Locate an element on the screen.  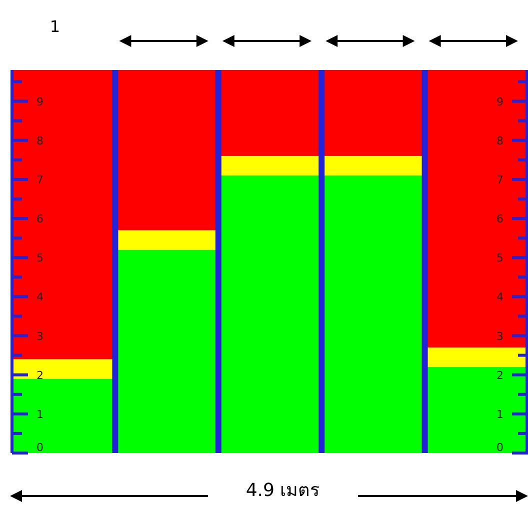
y2-tick-label: 0 is located at coordinates (500, 447).